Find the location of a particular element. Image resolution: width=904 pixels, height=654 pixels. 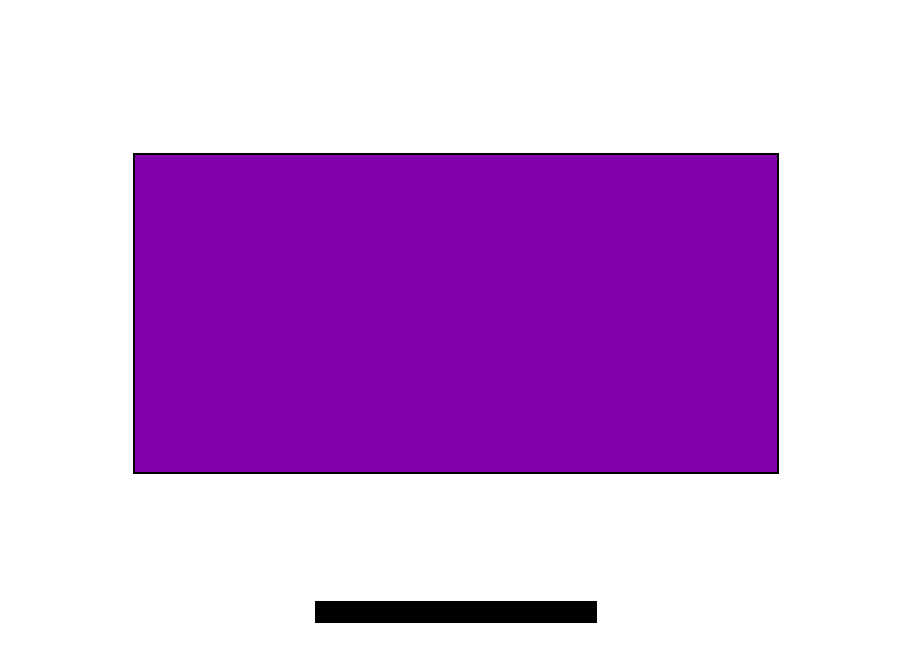

colorbar is located at coordinates (456, 612).